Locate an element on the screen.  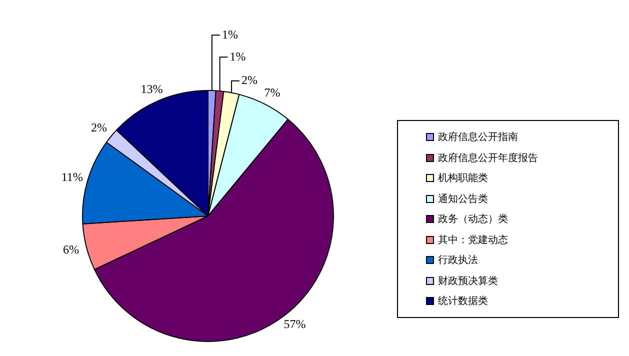
legend-label: 行政执法 is located at coordinates (458, 261).